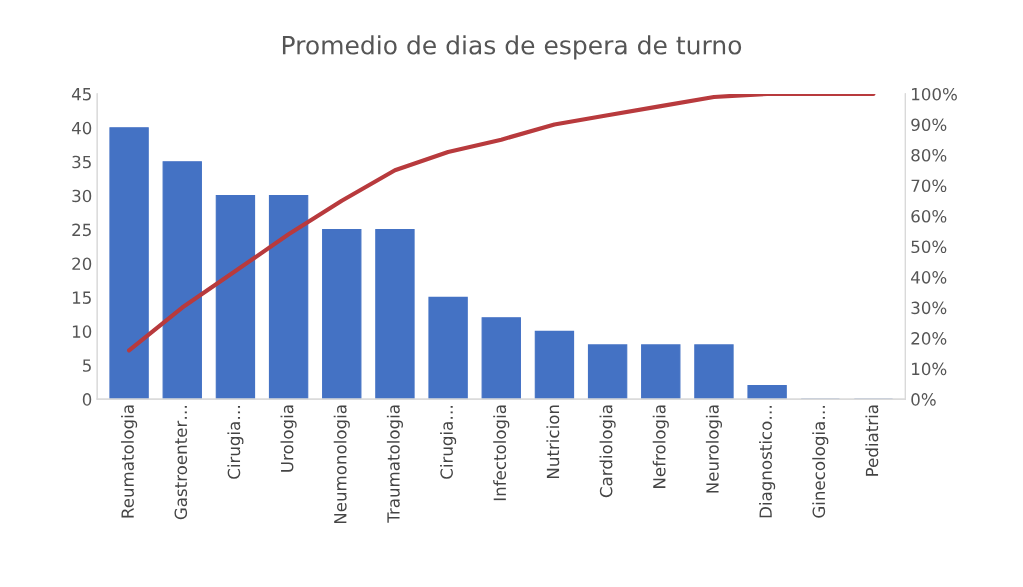  I want to click on x-tick-label: Traumatologia, so click(394, 464).